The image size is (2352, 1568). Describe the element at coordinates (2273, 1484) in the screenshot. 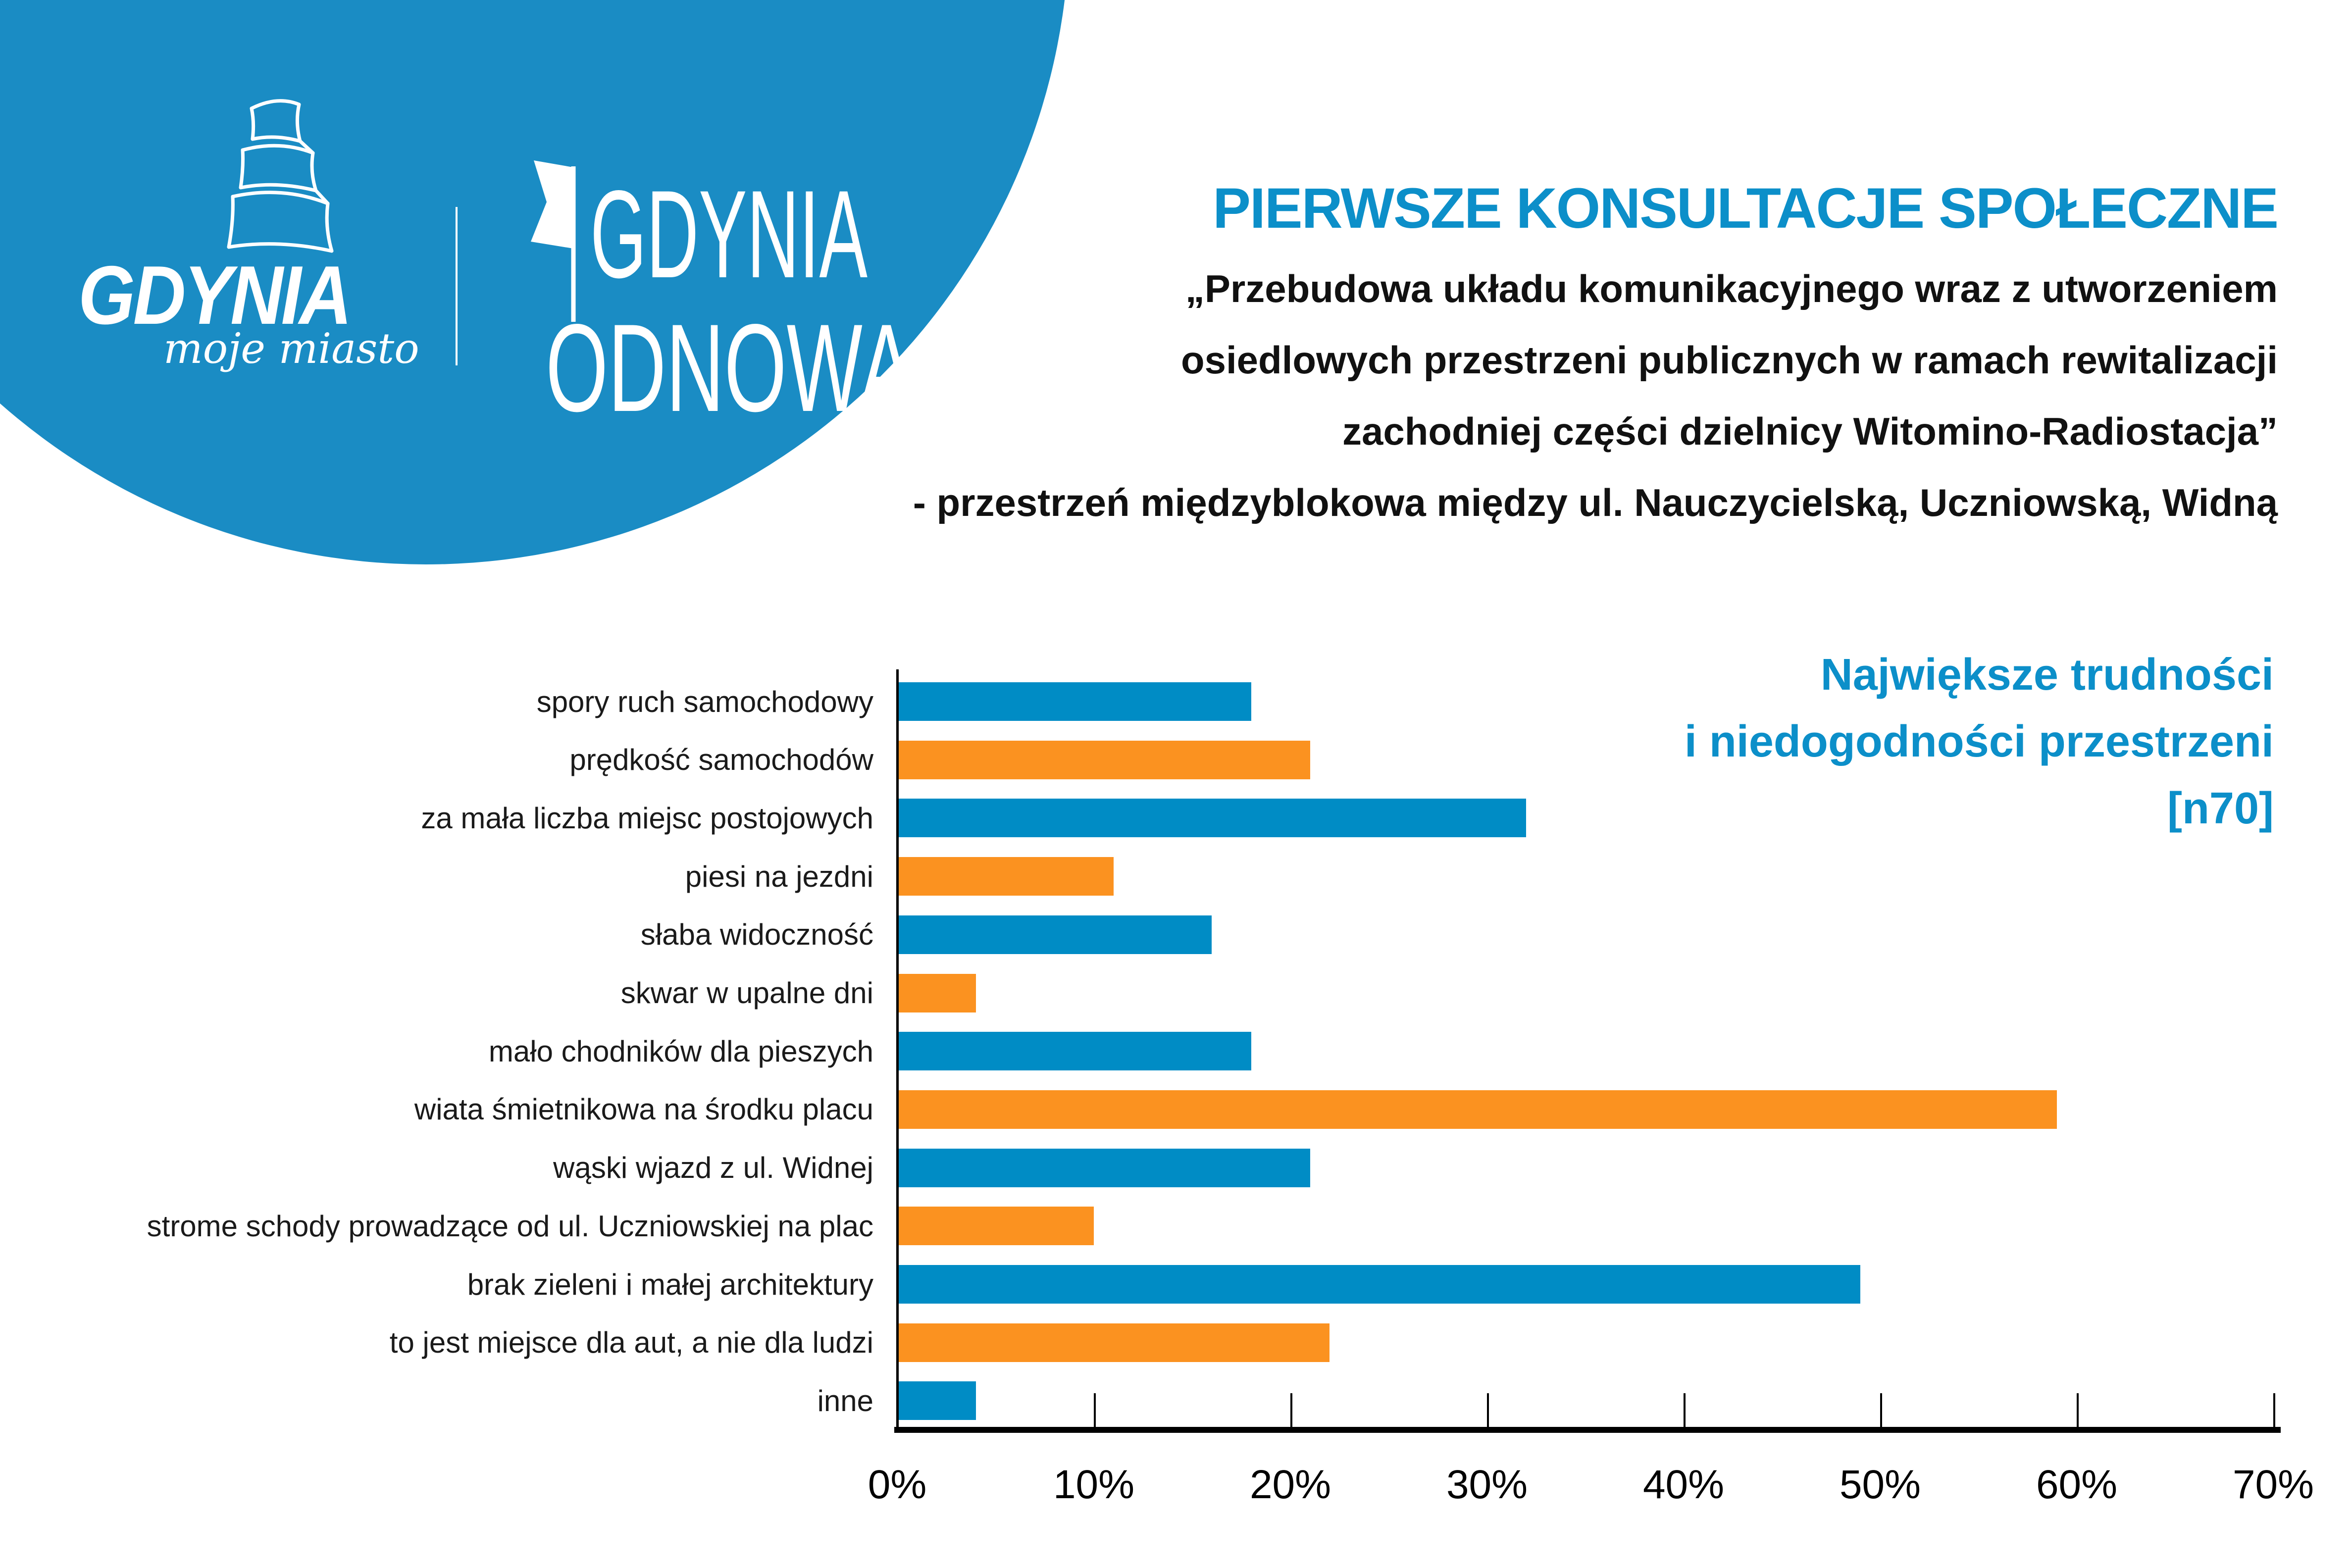

I see `x-tick-label: 70%` at that location.